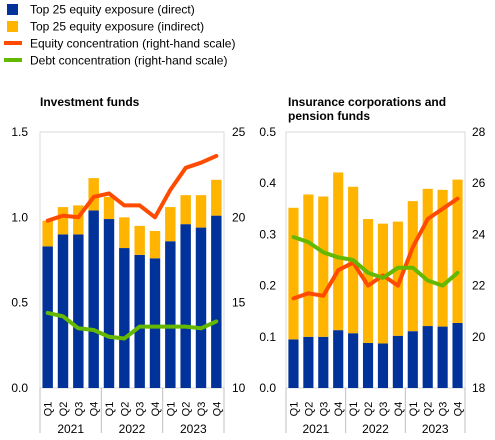  What do you see at coordinates (19, 303) in the screenshot?
I see `left-axis-tick-label: 0.5` at bounding box center [19, 303].